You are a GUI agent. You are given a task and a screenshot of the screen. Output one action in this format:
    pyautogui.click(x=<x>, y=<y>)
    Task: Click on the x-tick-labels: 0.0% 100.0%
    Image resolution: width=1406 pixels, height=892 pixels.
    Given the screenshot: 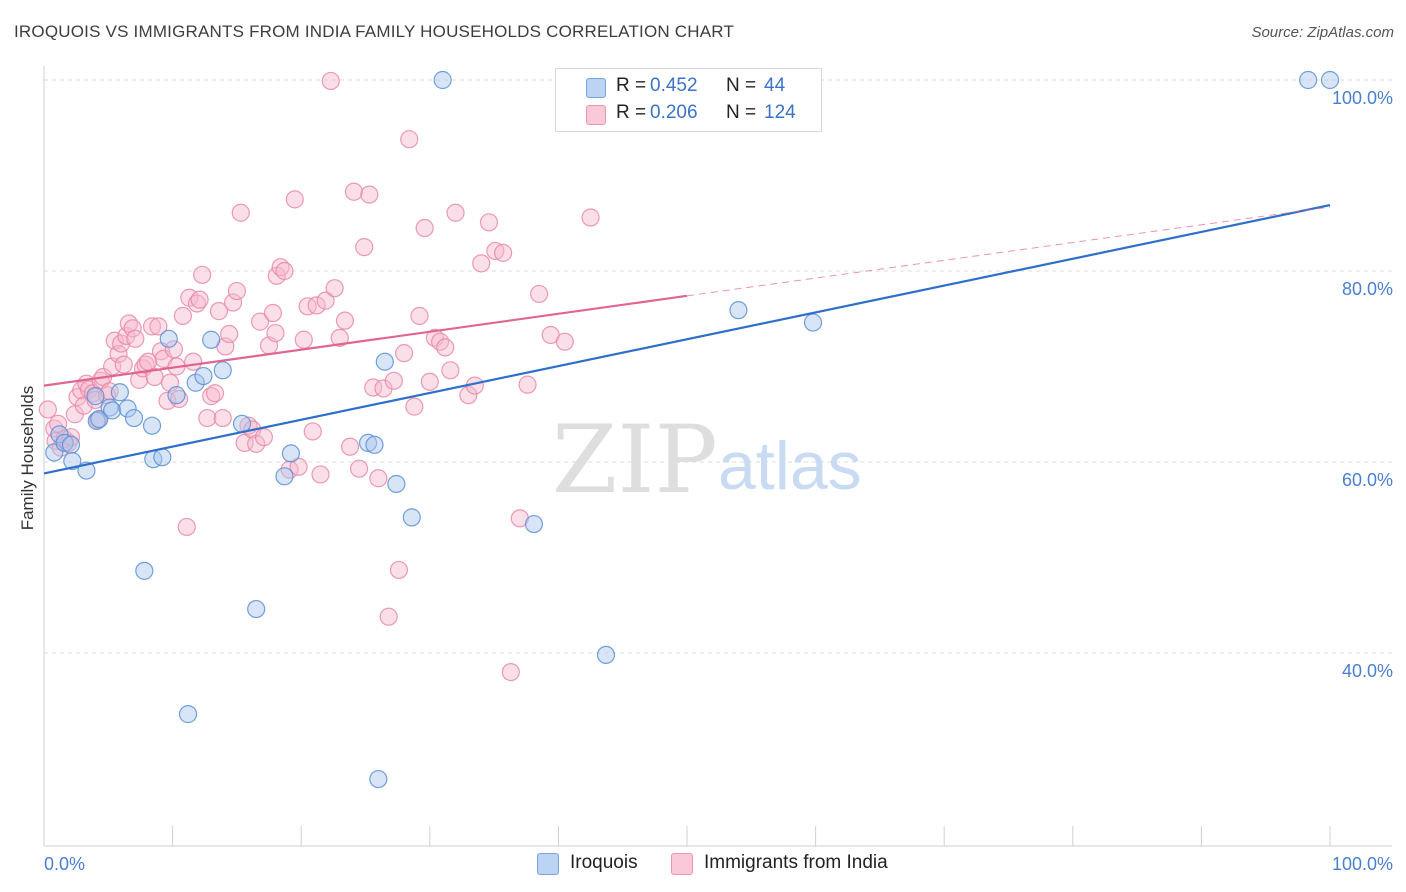 What is the action you would take?
    pyautogui.click(x=718, y=864)
    